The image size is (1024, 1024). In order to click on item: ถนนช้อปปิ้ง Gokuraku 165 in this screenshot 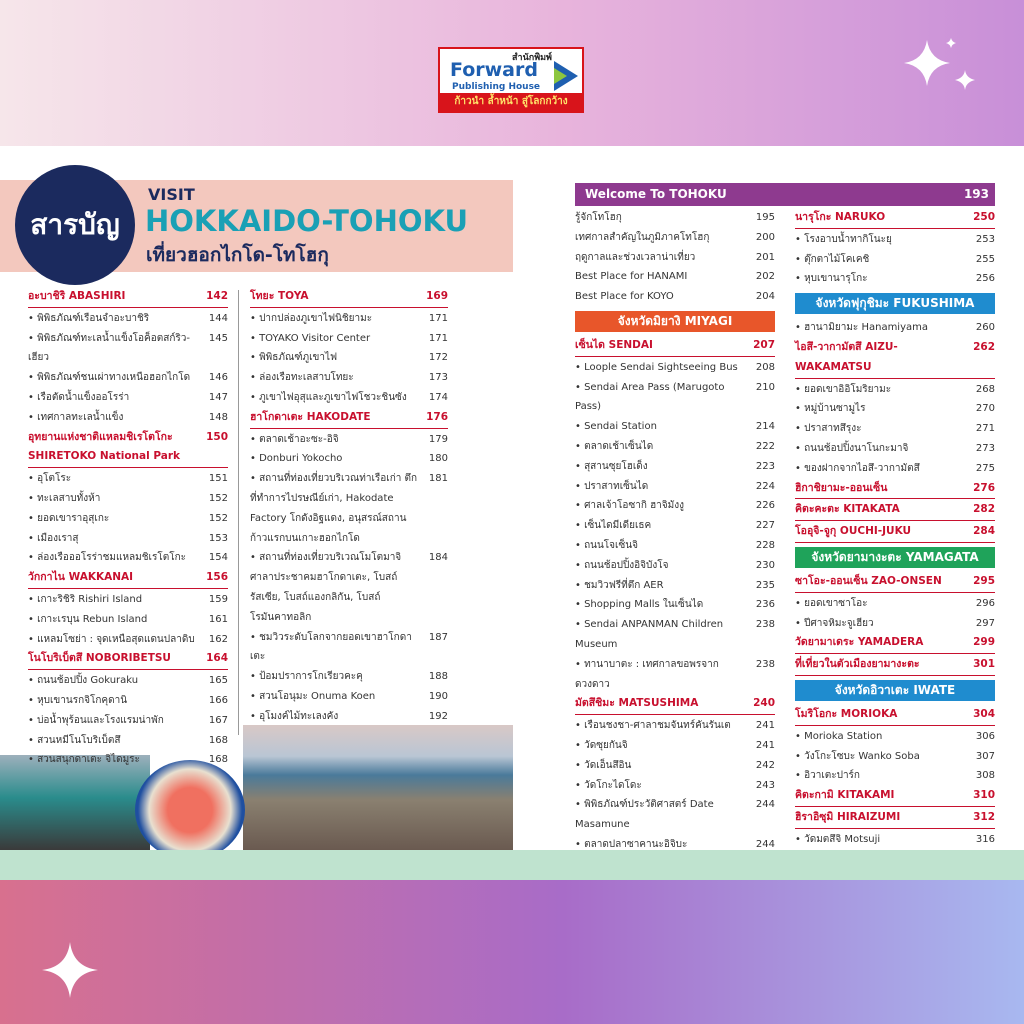, I will do `click(128, 681)`.